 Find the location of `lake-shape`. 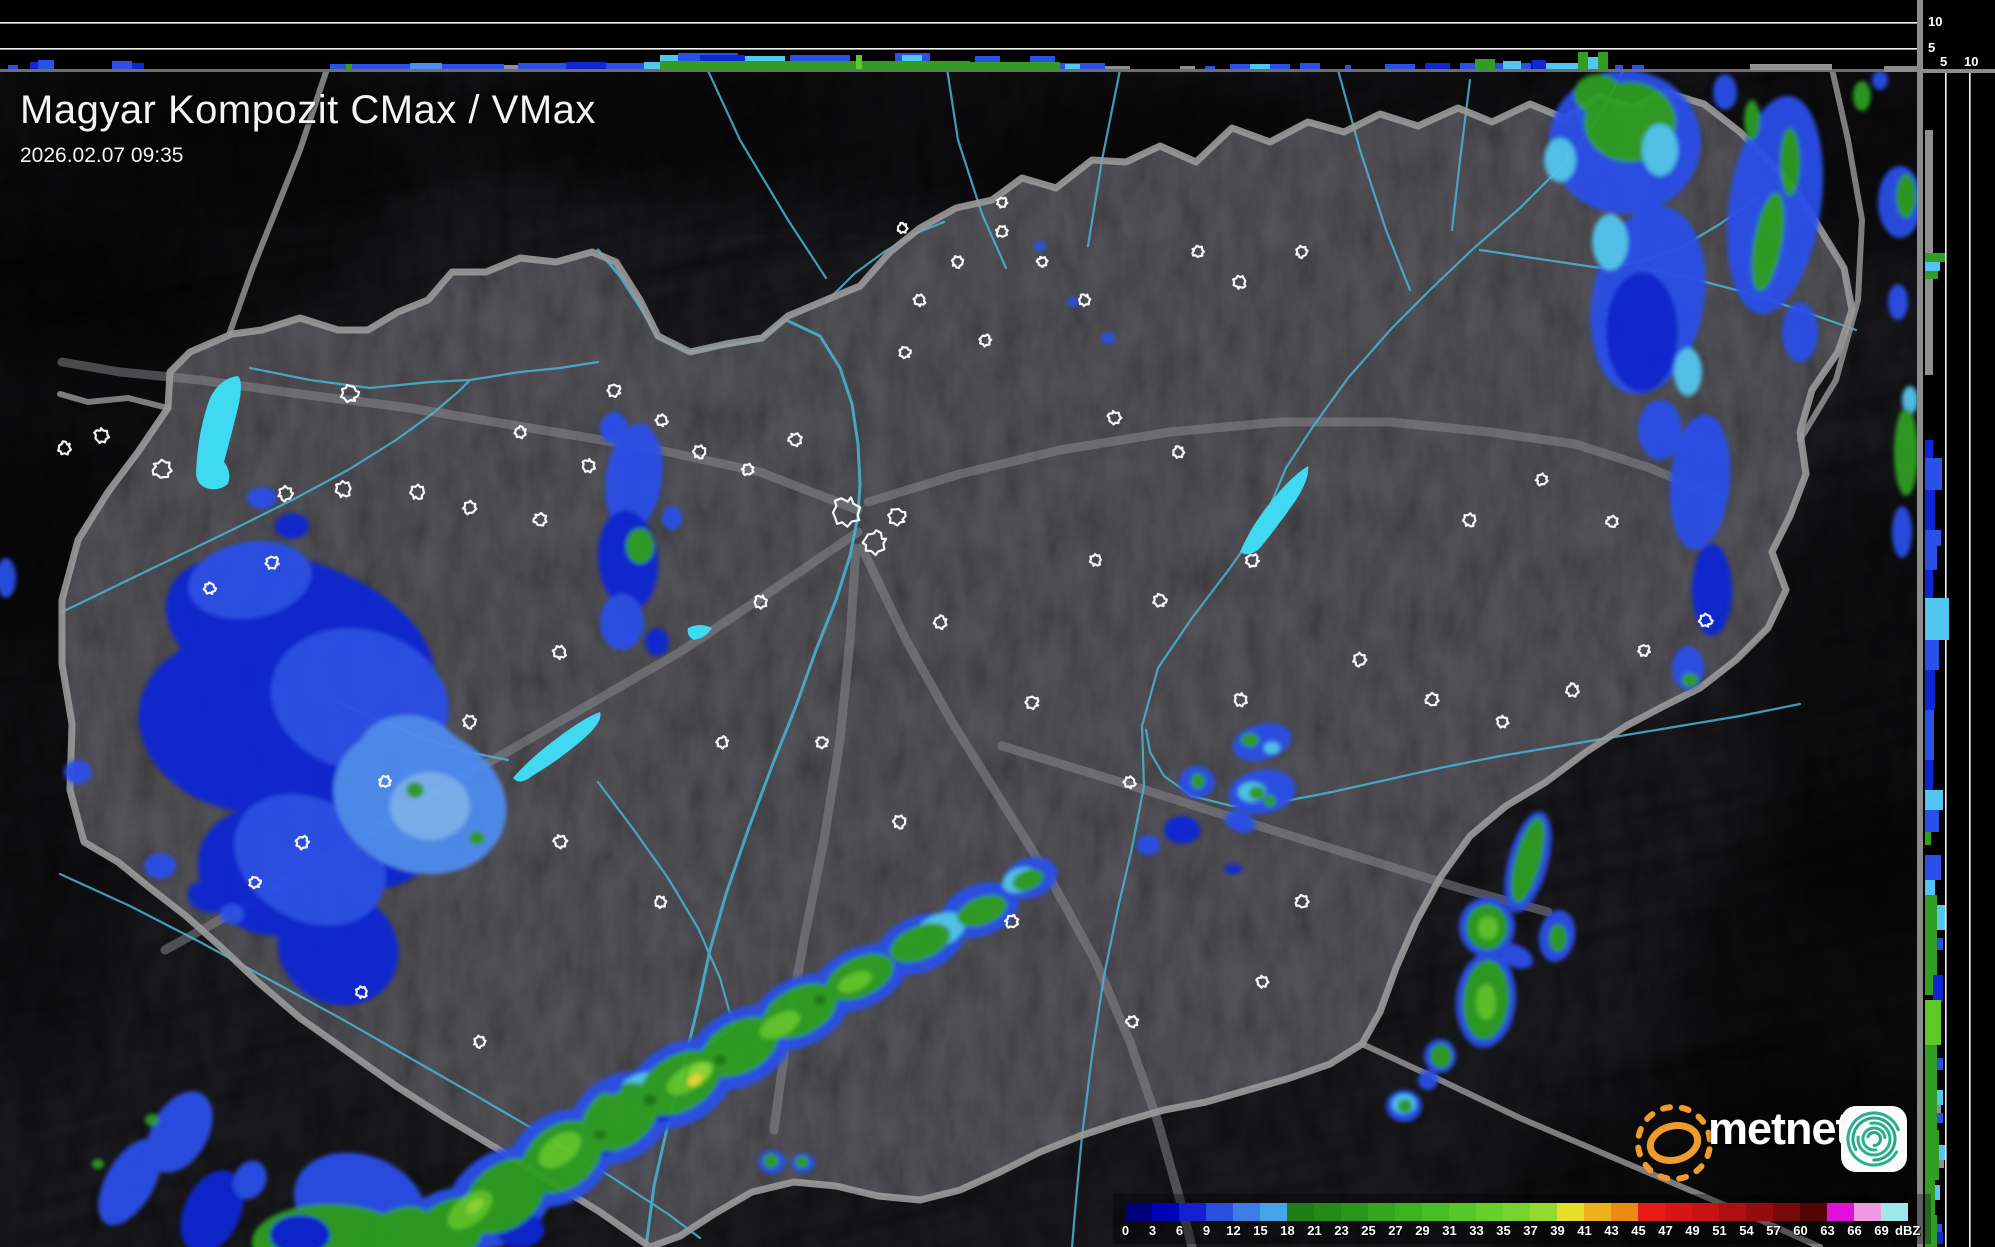

lake-shape is located at coordinates (218, 433).